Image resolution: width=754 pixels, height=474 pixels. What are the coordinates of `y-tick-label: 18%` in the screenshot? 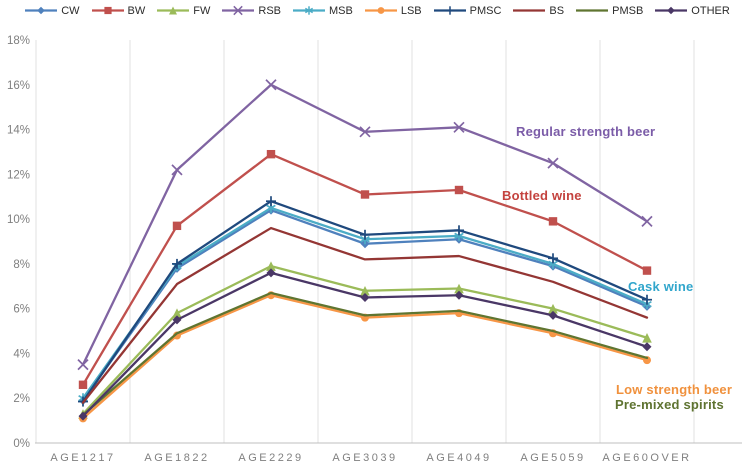 It's located at (18, 41).